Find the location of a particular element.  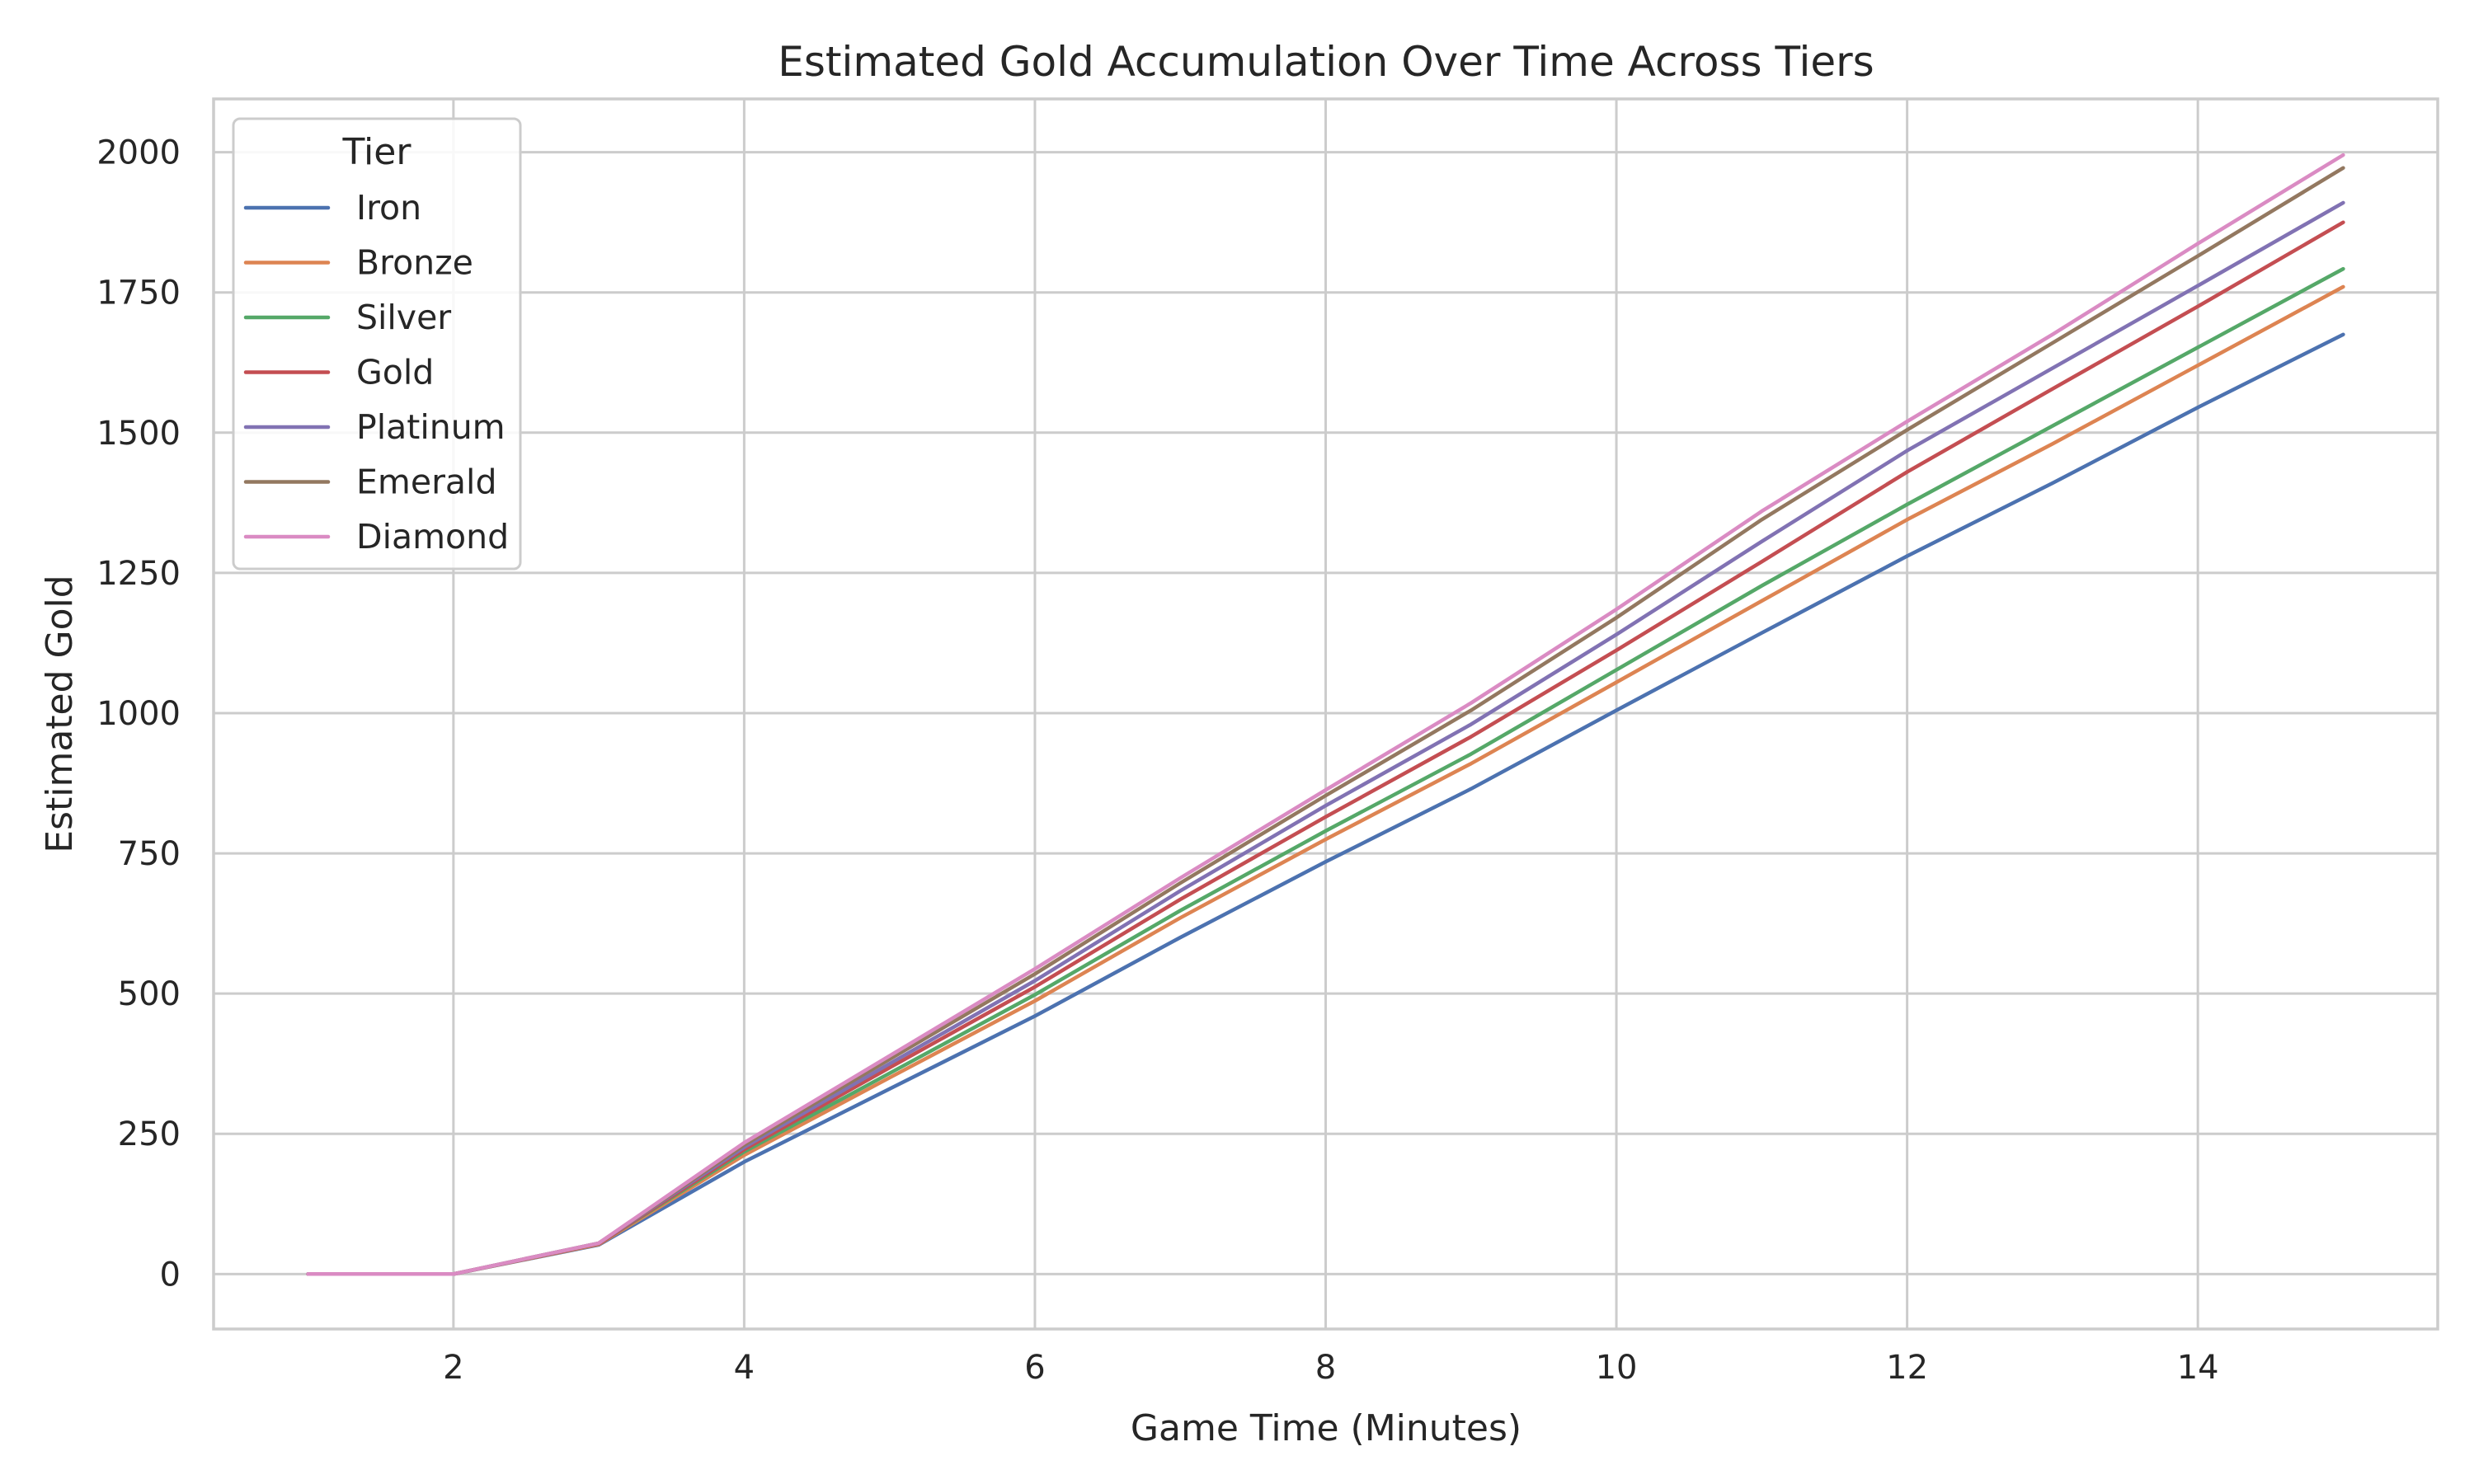

legend-box is located at coordinates (377, 344).